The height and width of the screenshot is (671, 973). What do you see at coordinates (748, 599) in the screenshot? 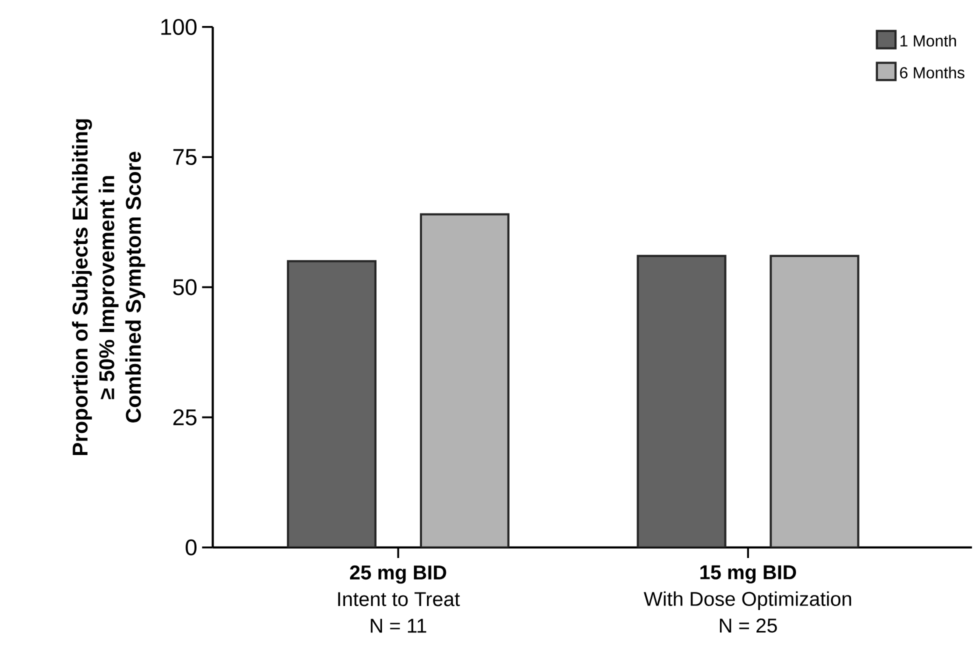
I see `x-tick-label: 15 mg BID With Dose Optimization N = 25` at bounding box center [748, 599].